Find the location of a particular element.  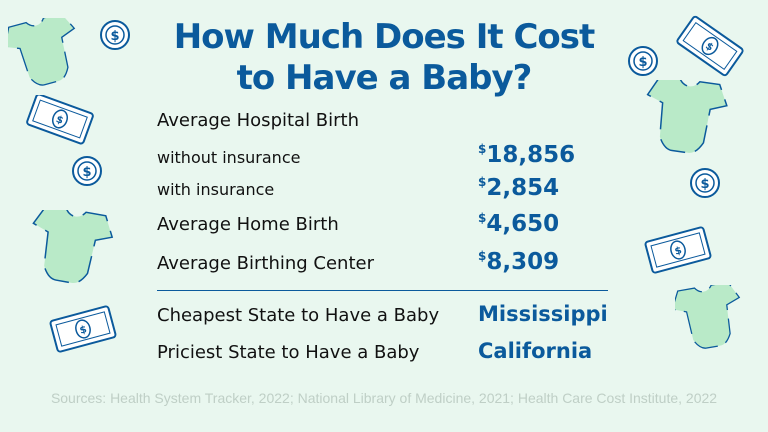

priciest-state-label: Priciest State to Have a Baby is located at coordinates (288, 352).